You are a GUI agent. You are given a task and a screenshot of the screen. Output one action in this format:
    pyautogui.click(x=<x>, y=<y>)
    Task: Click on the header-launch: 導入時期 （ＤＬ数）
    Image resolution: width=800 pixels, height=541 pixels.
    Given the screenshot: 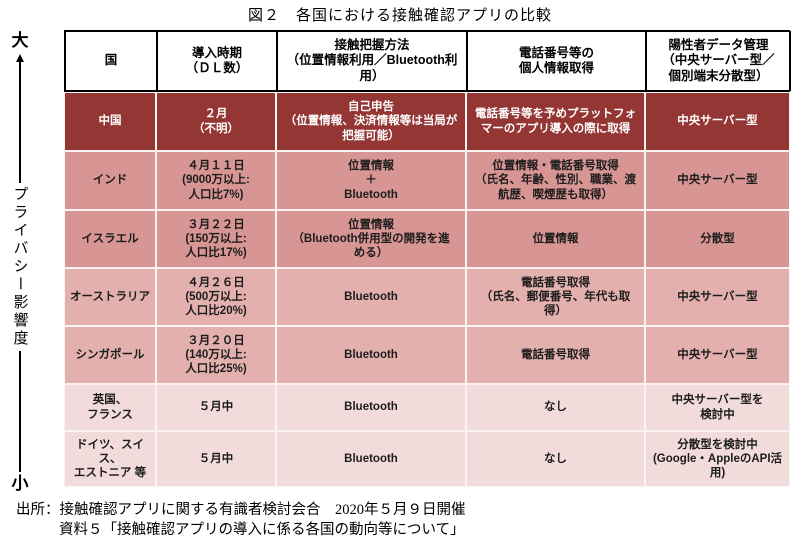 What is the action you would take?
    pyautogui.click(x=217, y=61)
    